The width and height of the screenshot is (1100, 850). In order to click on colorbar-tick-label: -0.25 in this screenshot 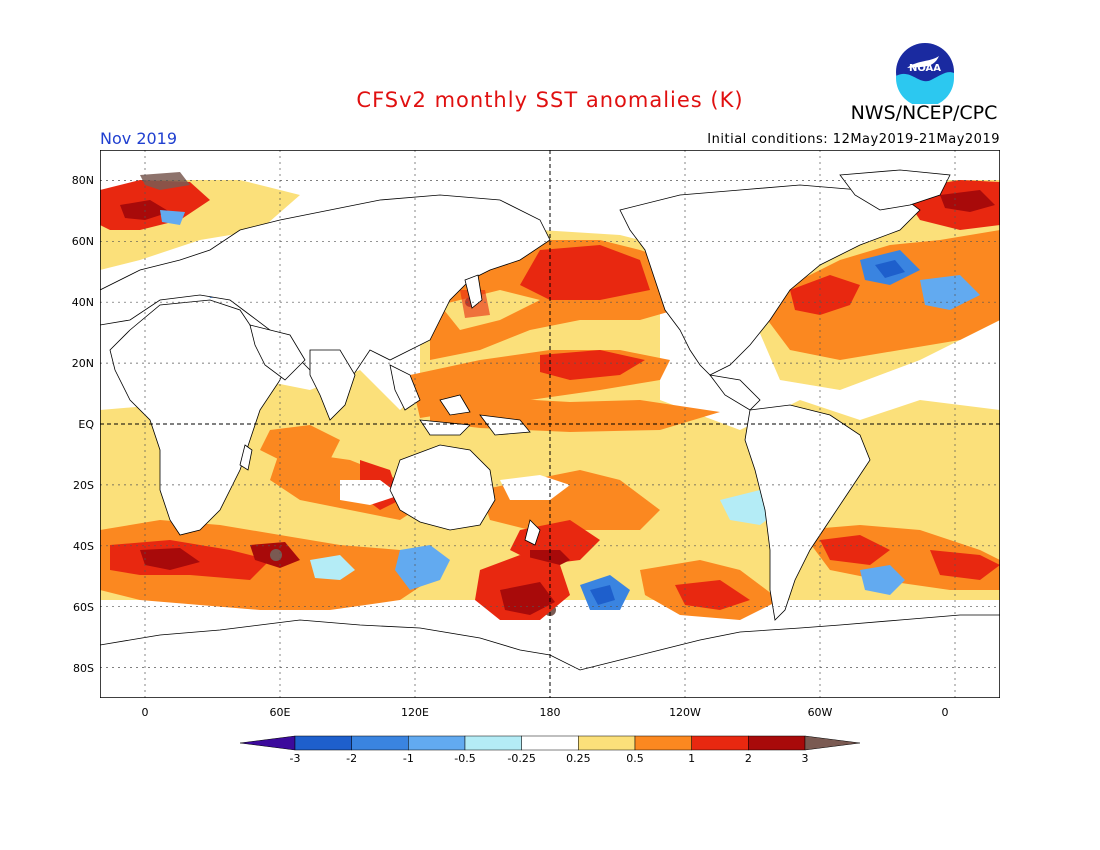, I will do `click(521, 758)`.